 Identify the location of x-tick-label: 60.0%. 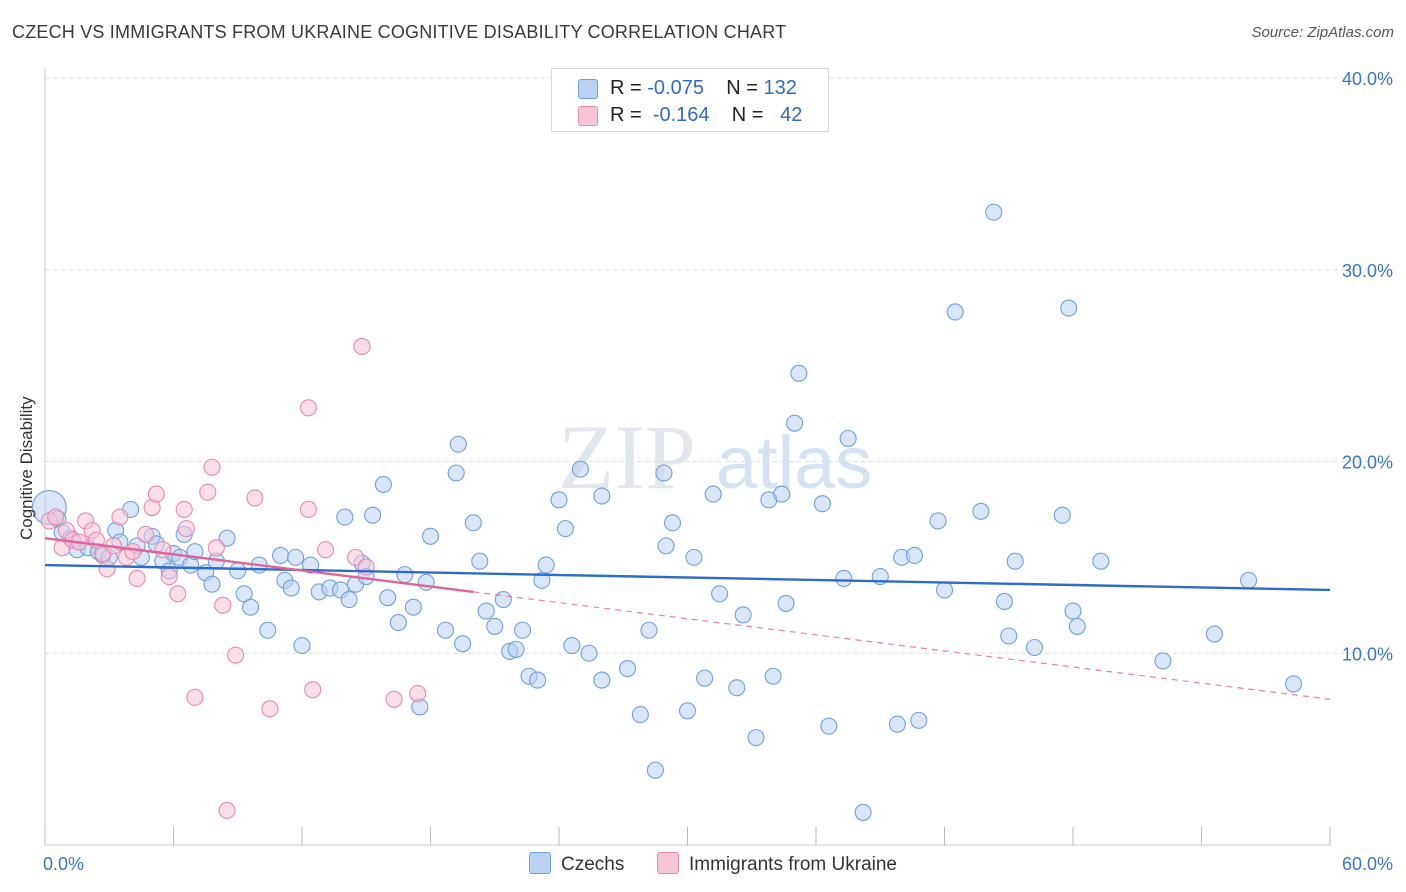
(1367, 864).